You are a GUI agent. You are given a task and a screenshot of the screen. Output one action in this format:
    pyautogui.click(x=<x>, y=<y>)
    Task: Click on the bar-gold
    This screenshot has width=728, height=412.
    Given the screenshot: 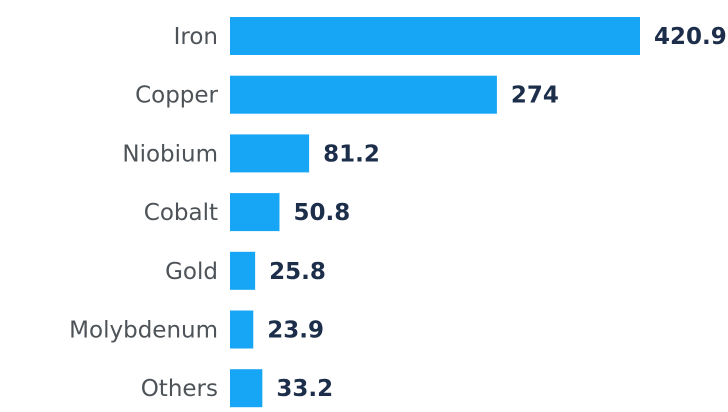 What is the action you would take?
    pyautogui.click(x=243, y=270)
    